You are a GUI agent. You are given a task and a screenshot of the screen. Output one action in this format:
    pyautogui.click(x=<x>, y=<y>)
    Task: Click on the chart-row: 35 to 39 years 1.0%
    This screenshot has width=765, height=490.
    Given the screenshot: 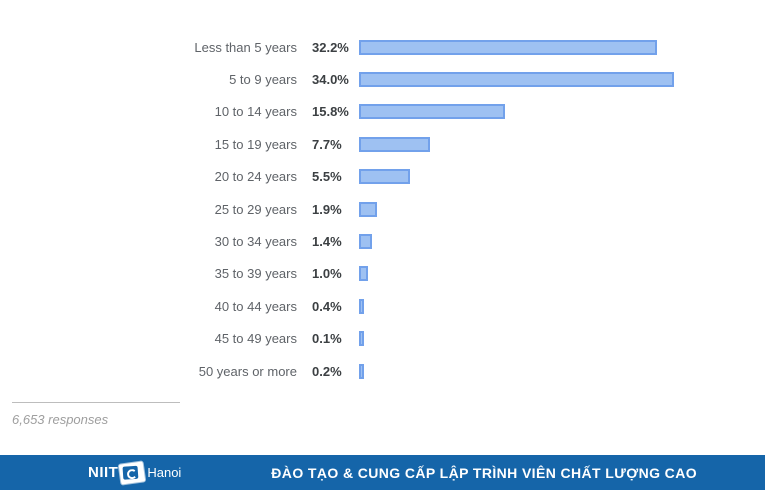 What is the action you would take?
    pyautogui.click(x=382, y=274)
    